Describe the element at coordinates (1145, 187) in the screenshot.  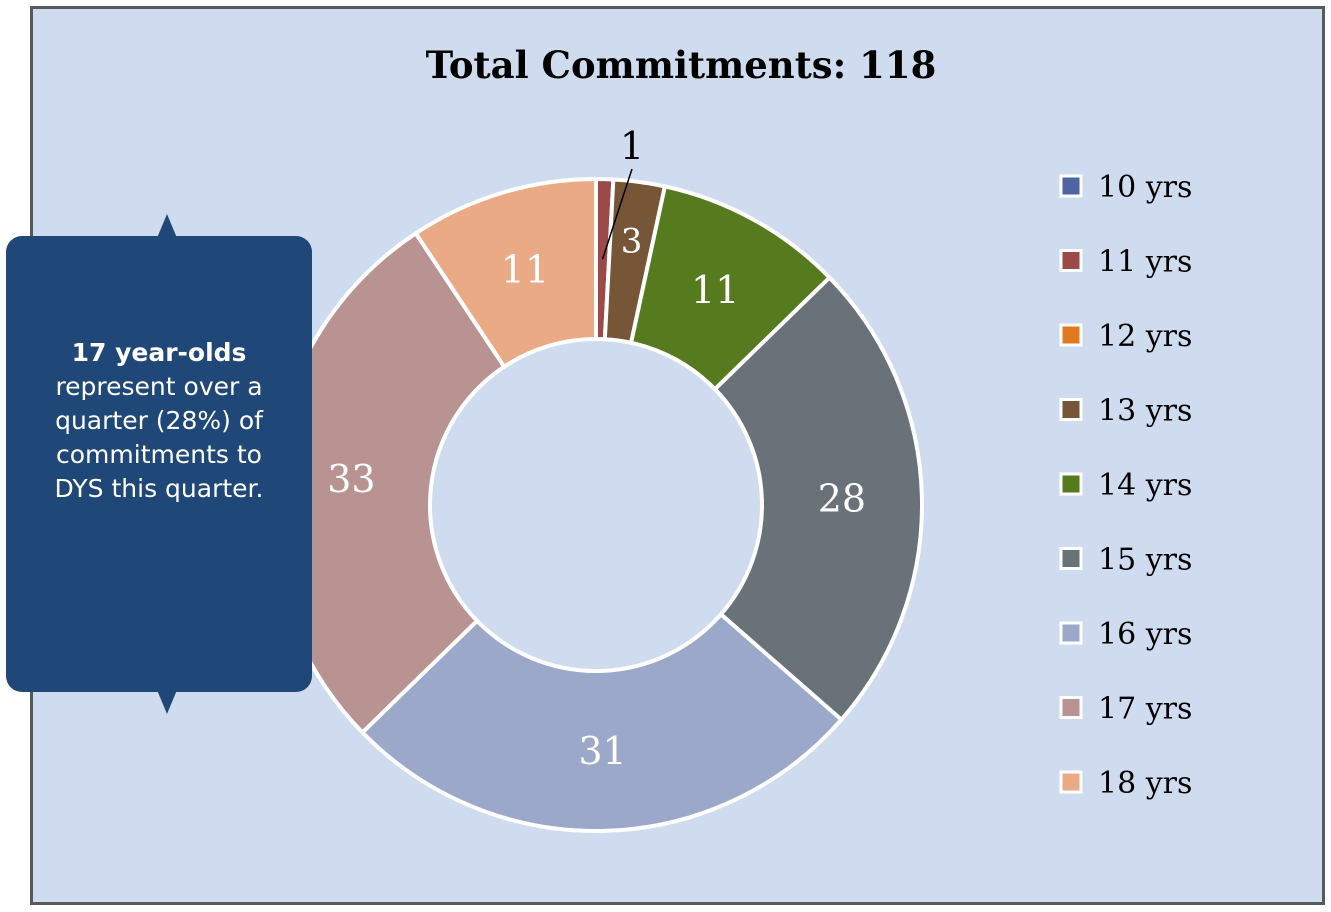
I see `legend-label-10-yrs: 10 yrs` at that location.